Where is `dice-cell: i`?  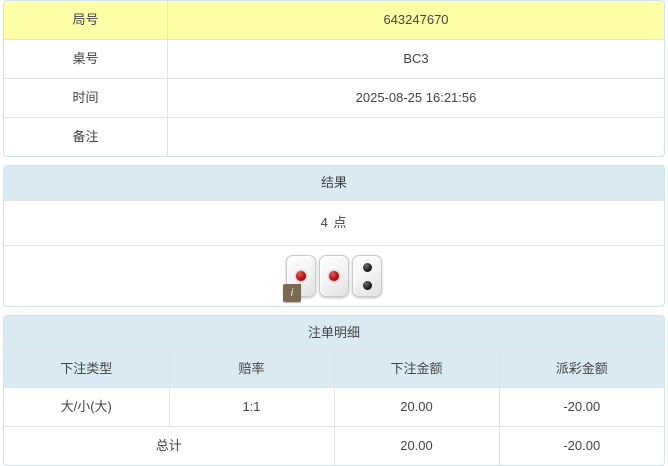
dice-cell: i is located at coordinates (334, 275).